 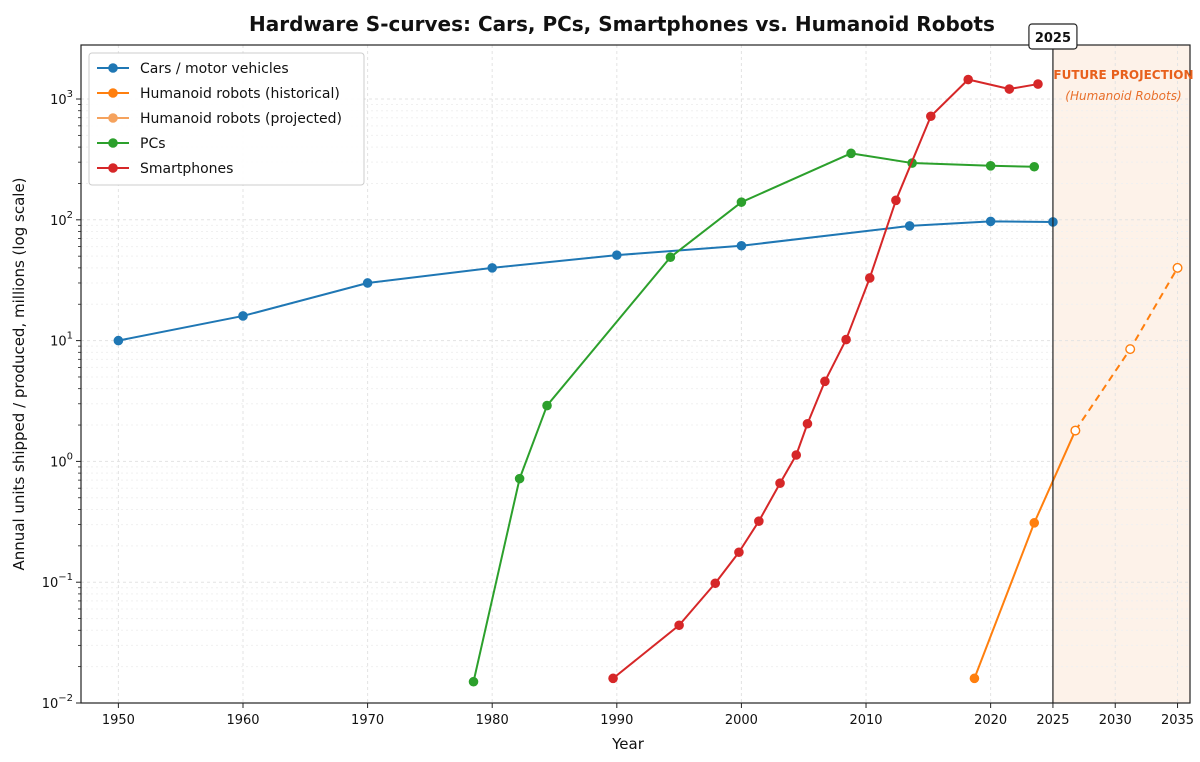 I want to click on x-tick-label-8: 2025, so click(x=1052, y=720).